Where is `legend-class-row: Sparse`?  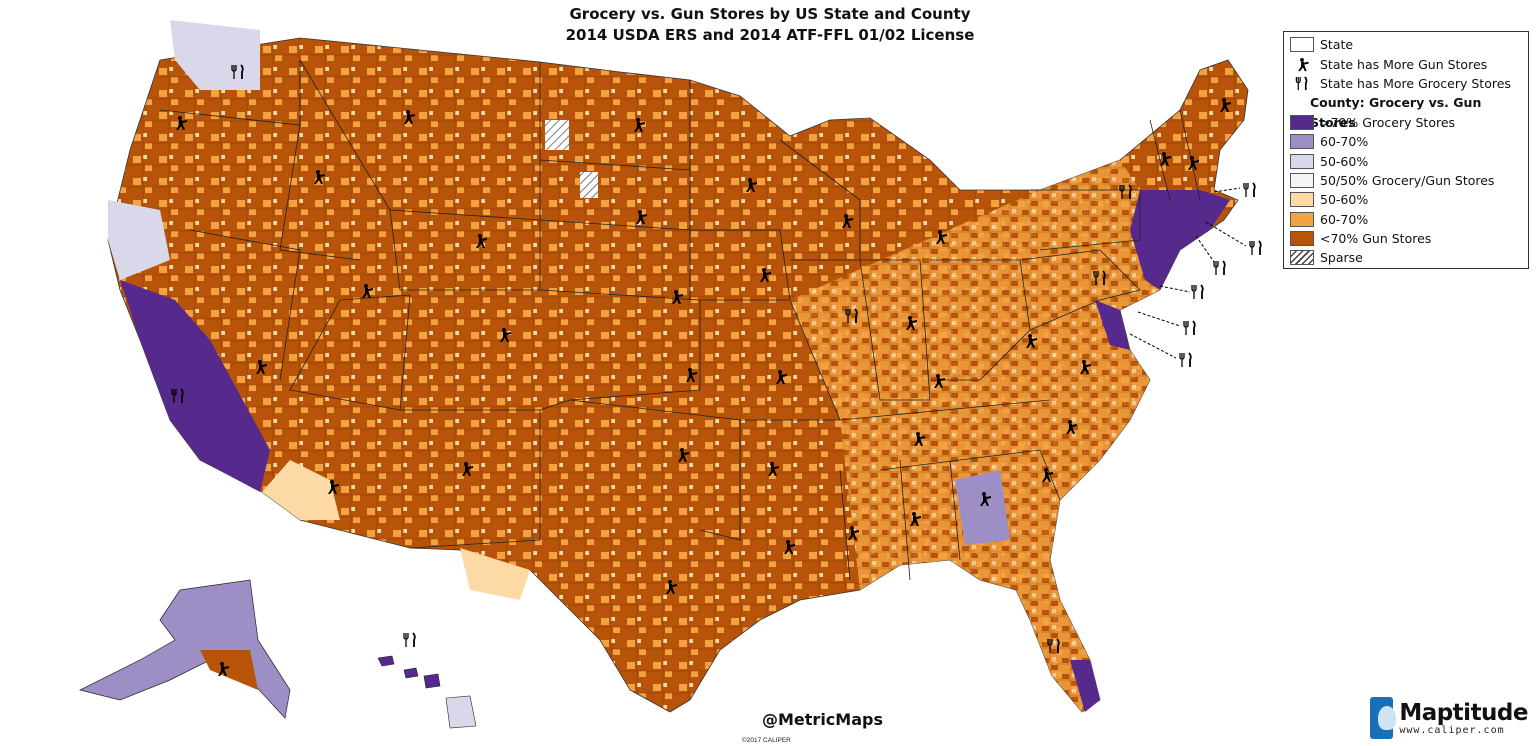
legend-class-row: Sparse is located at coordinates (1406, 257).